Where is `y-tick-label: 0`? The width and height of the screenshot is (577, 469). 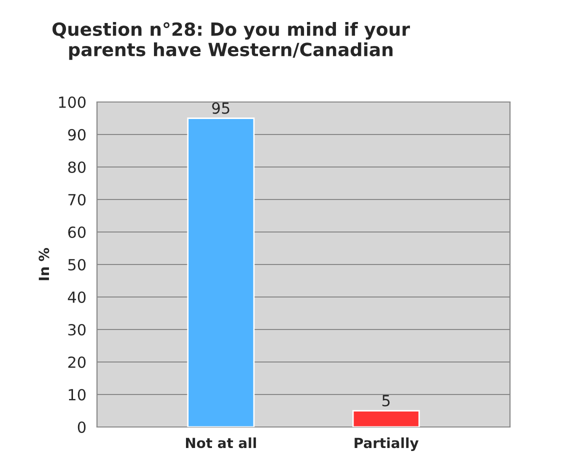 y-tick-label: 0 is located at coordinates (82, 427).